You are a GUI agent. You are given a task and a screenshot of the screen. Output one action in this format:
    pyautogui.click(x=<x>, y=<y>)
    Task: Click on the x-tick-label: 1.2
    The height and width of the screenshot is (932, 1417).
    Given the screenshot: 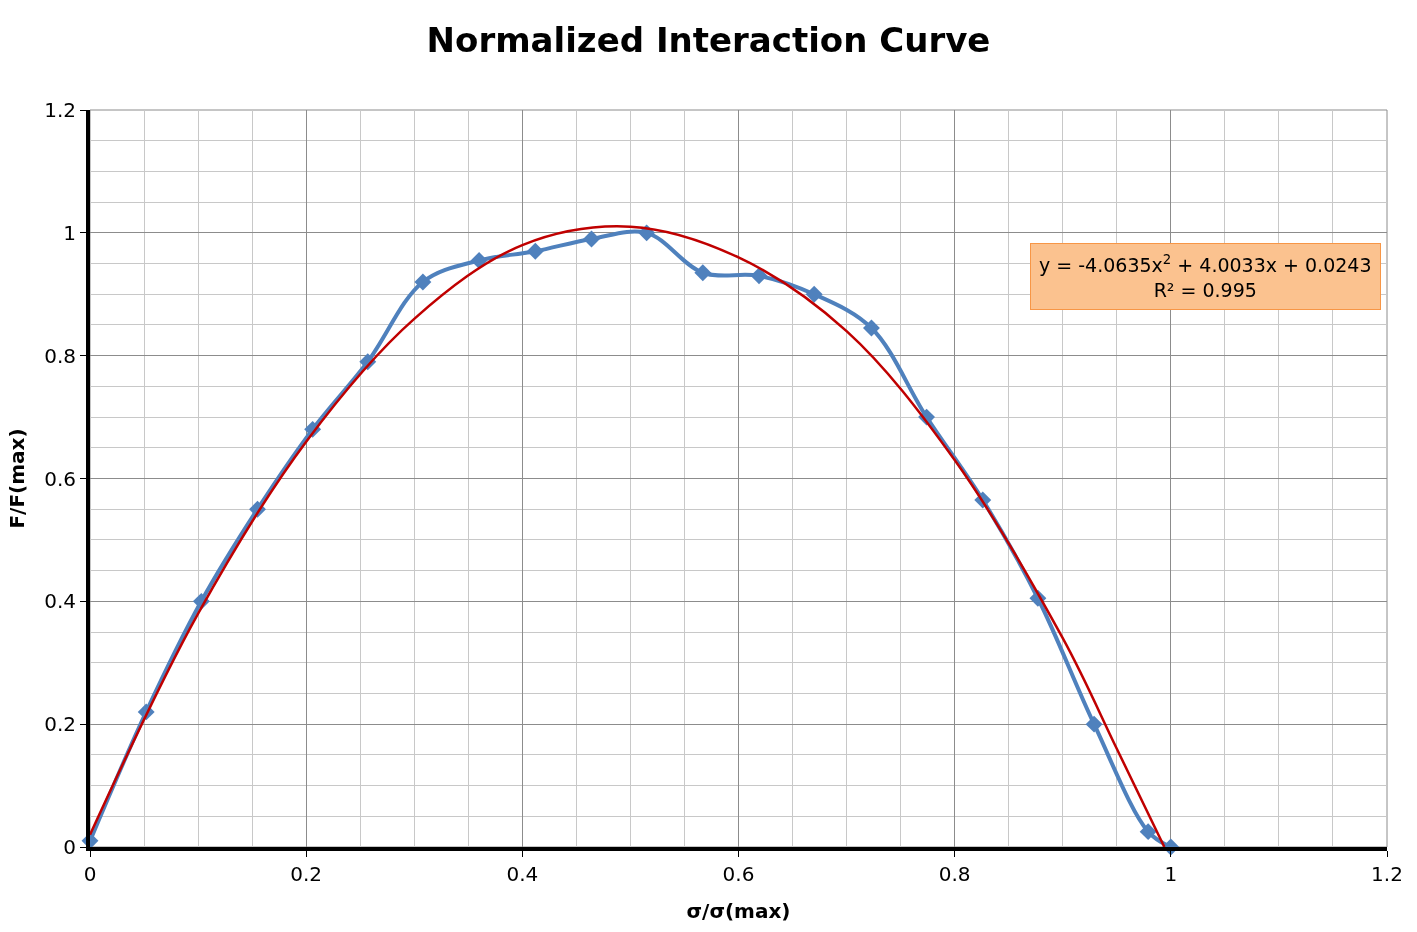 What is the action you would take?
    pyautogui.click(x=1387, y=874)
    